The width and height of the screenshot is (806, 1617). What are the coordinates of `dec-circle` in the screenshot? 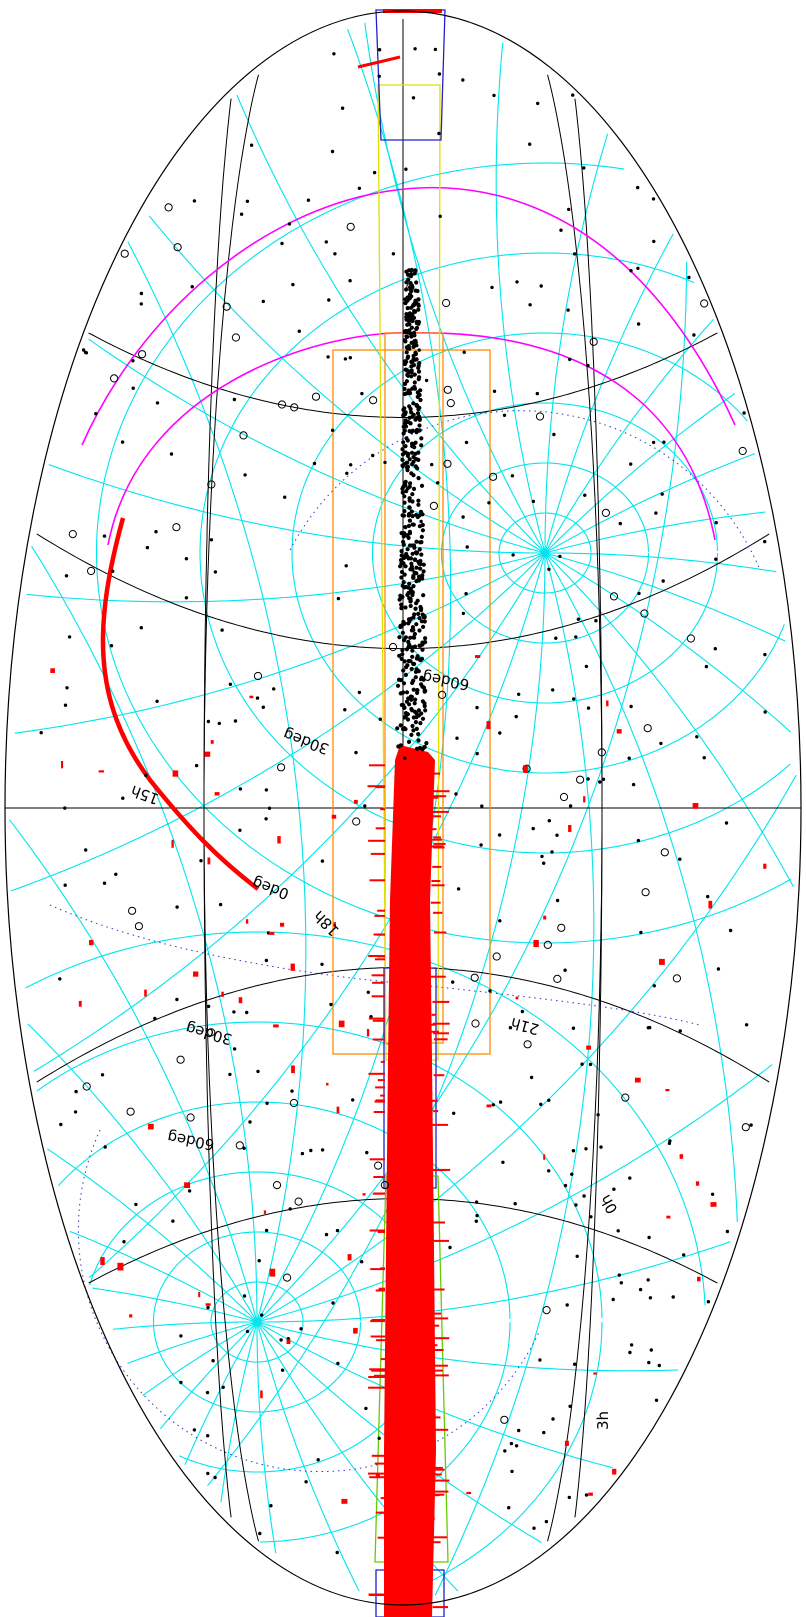 It's located at (257, 1322).